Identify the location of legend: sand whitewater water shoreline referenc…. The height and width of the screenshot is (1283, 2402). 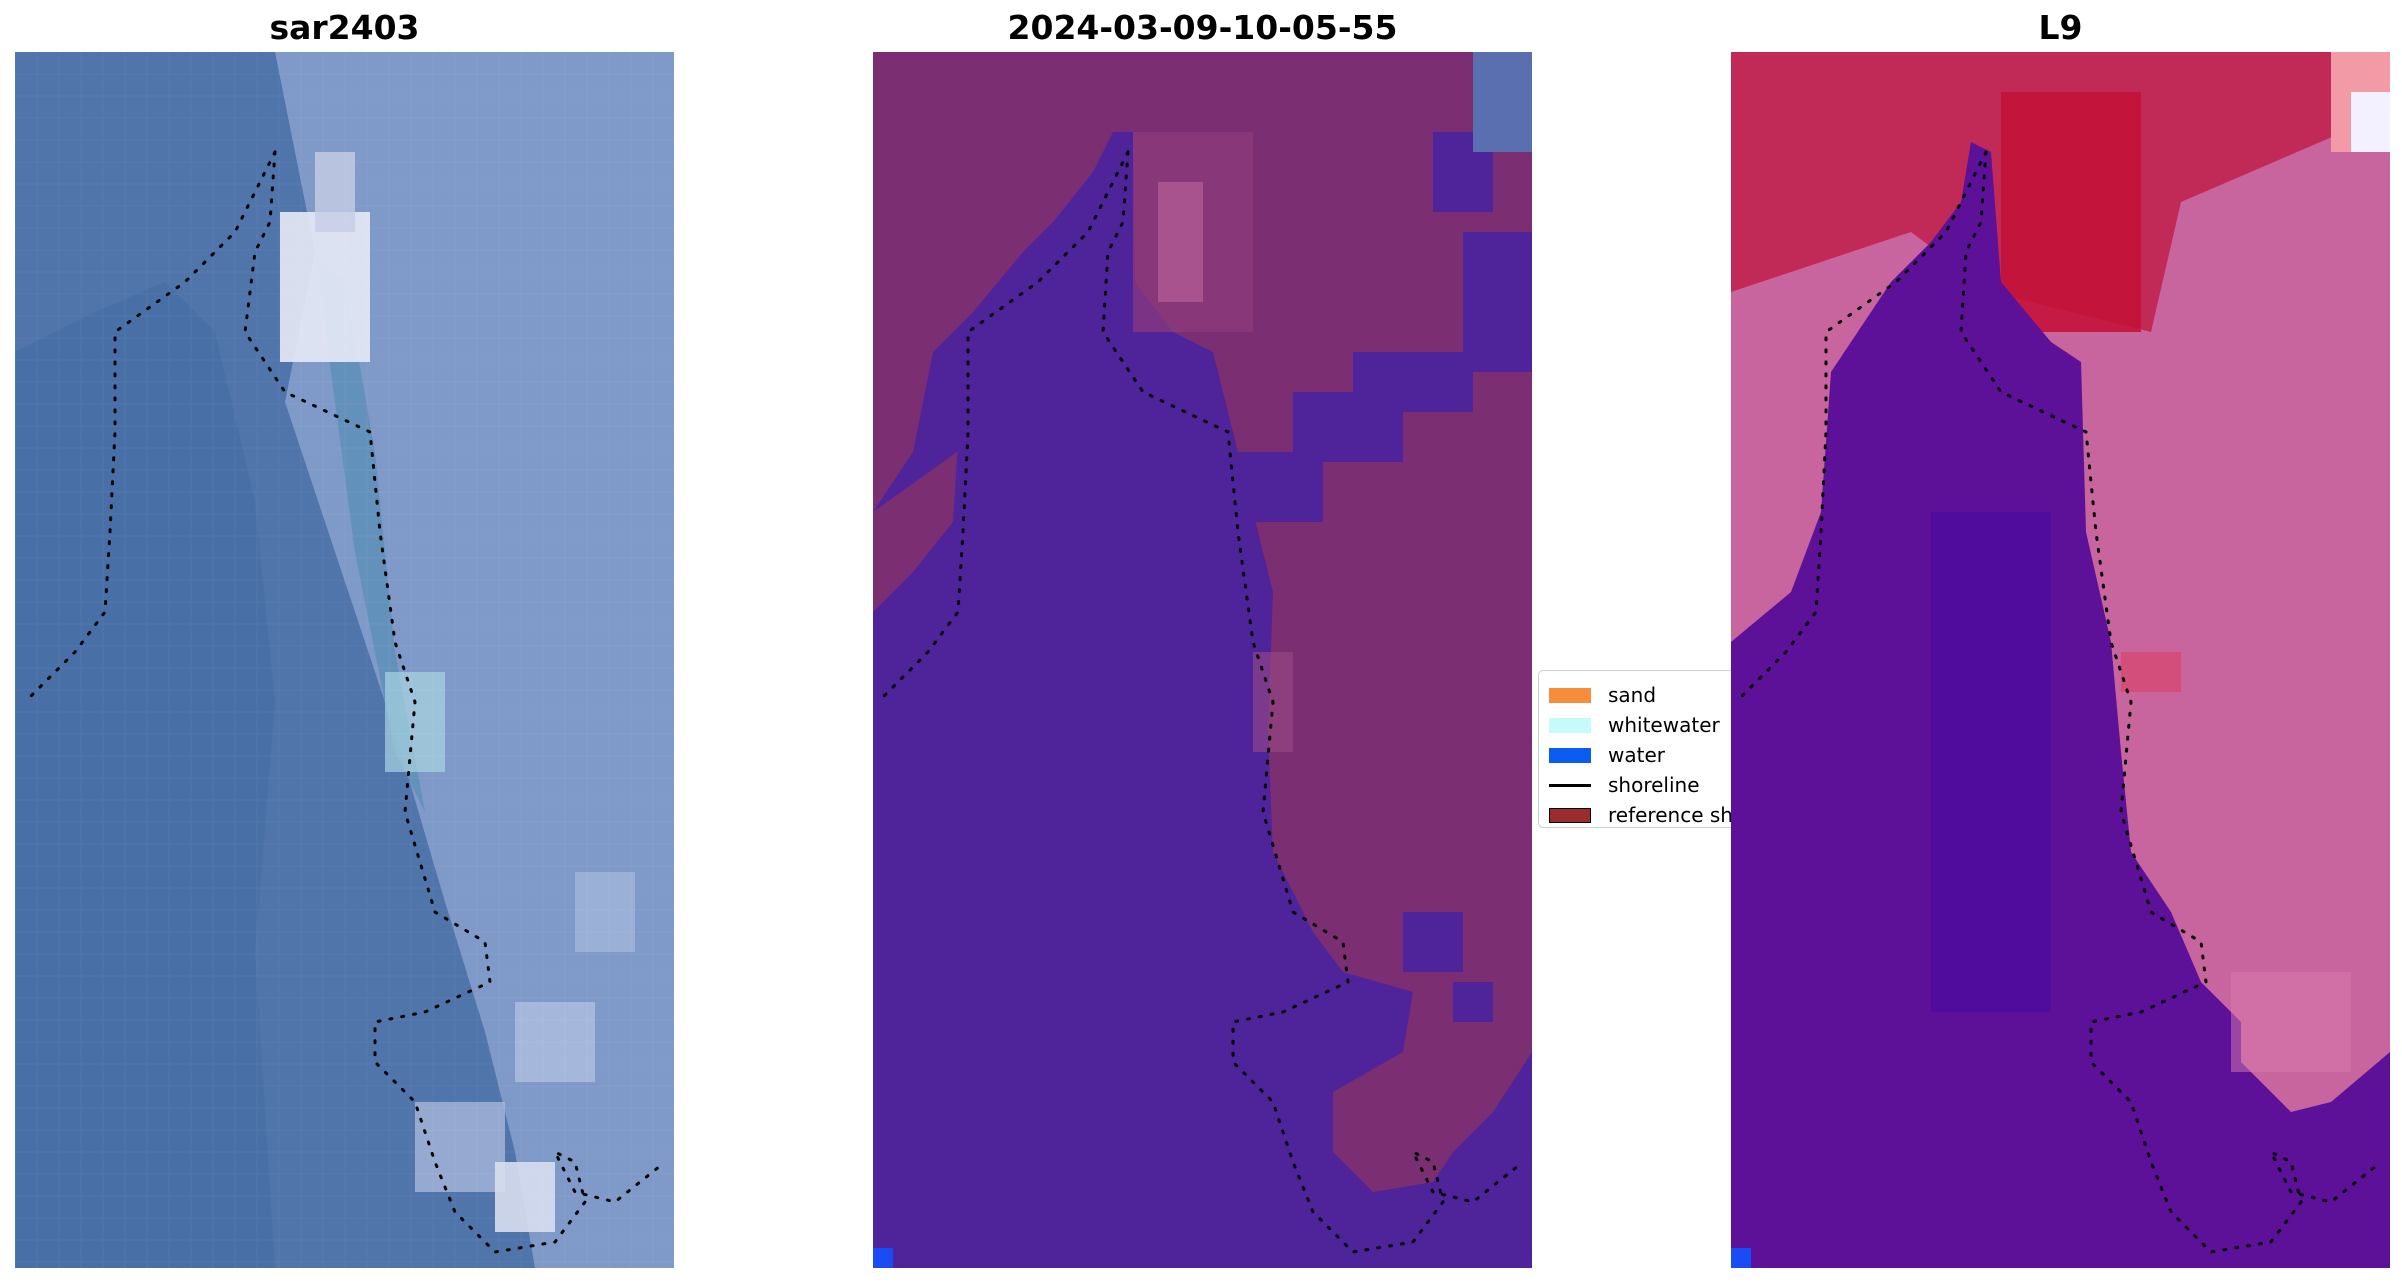
(1634, 749).